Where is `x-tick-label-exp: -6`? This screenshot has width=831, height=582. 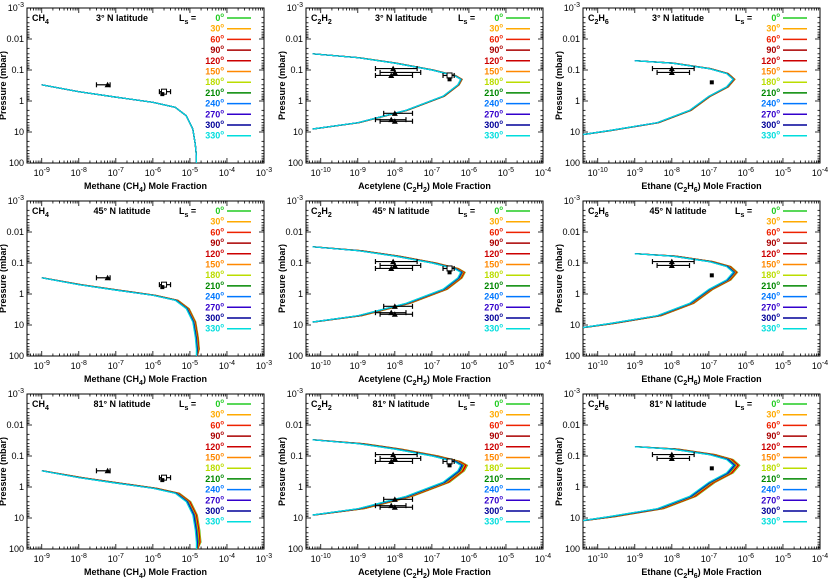
x-tick-label-exp: -6 is located at coordinates (751, 363).